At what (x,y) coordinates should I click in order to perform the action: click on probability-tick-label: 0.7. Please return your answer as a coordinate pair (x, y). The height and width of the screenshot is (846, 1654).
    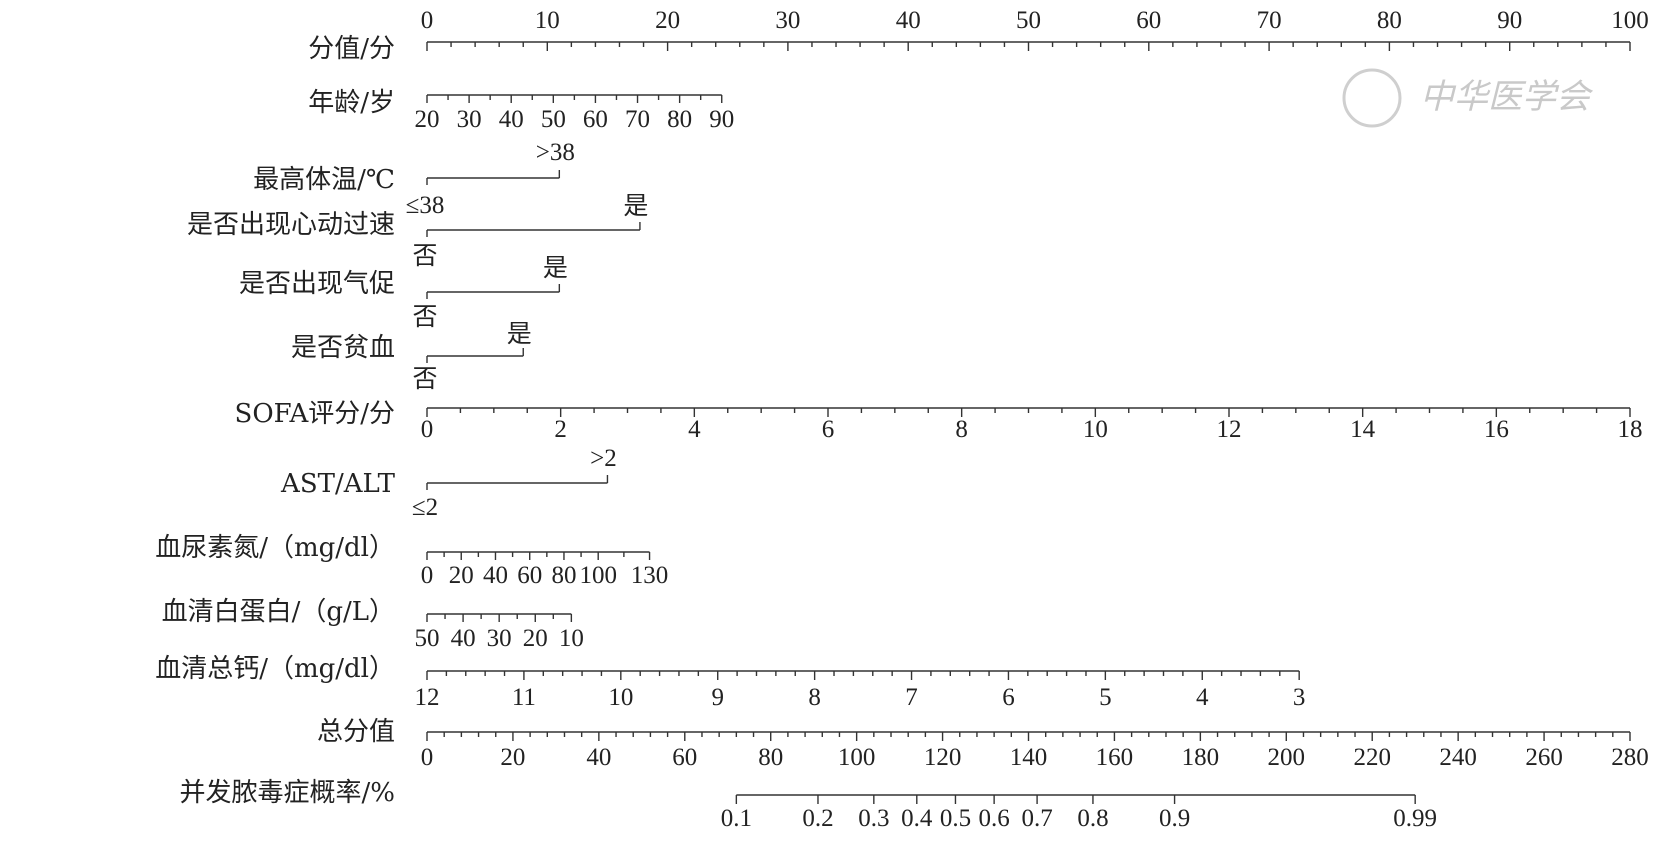
    Looking at the image, I should click on (1036, 818).